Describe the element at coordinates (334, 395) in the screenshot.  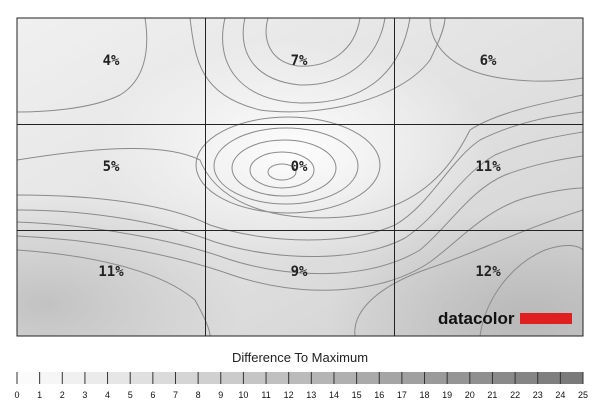
I see `scale-tick-label: 14` at that location.